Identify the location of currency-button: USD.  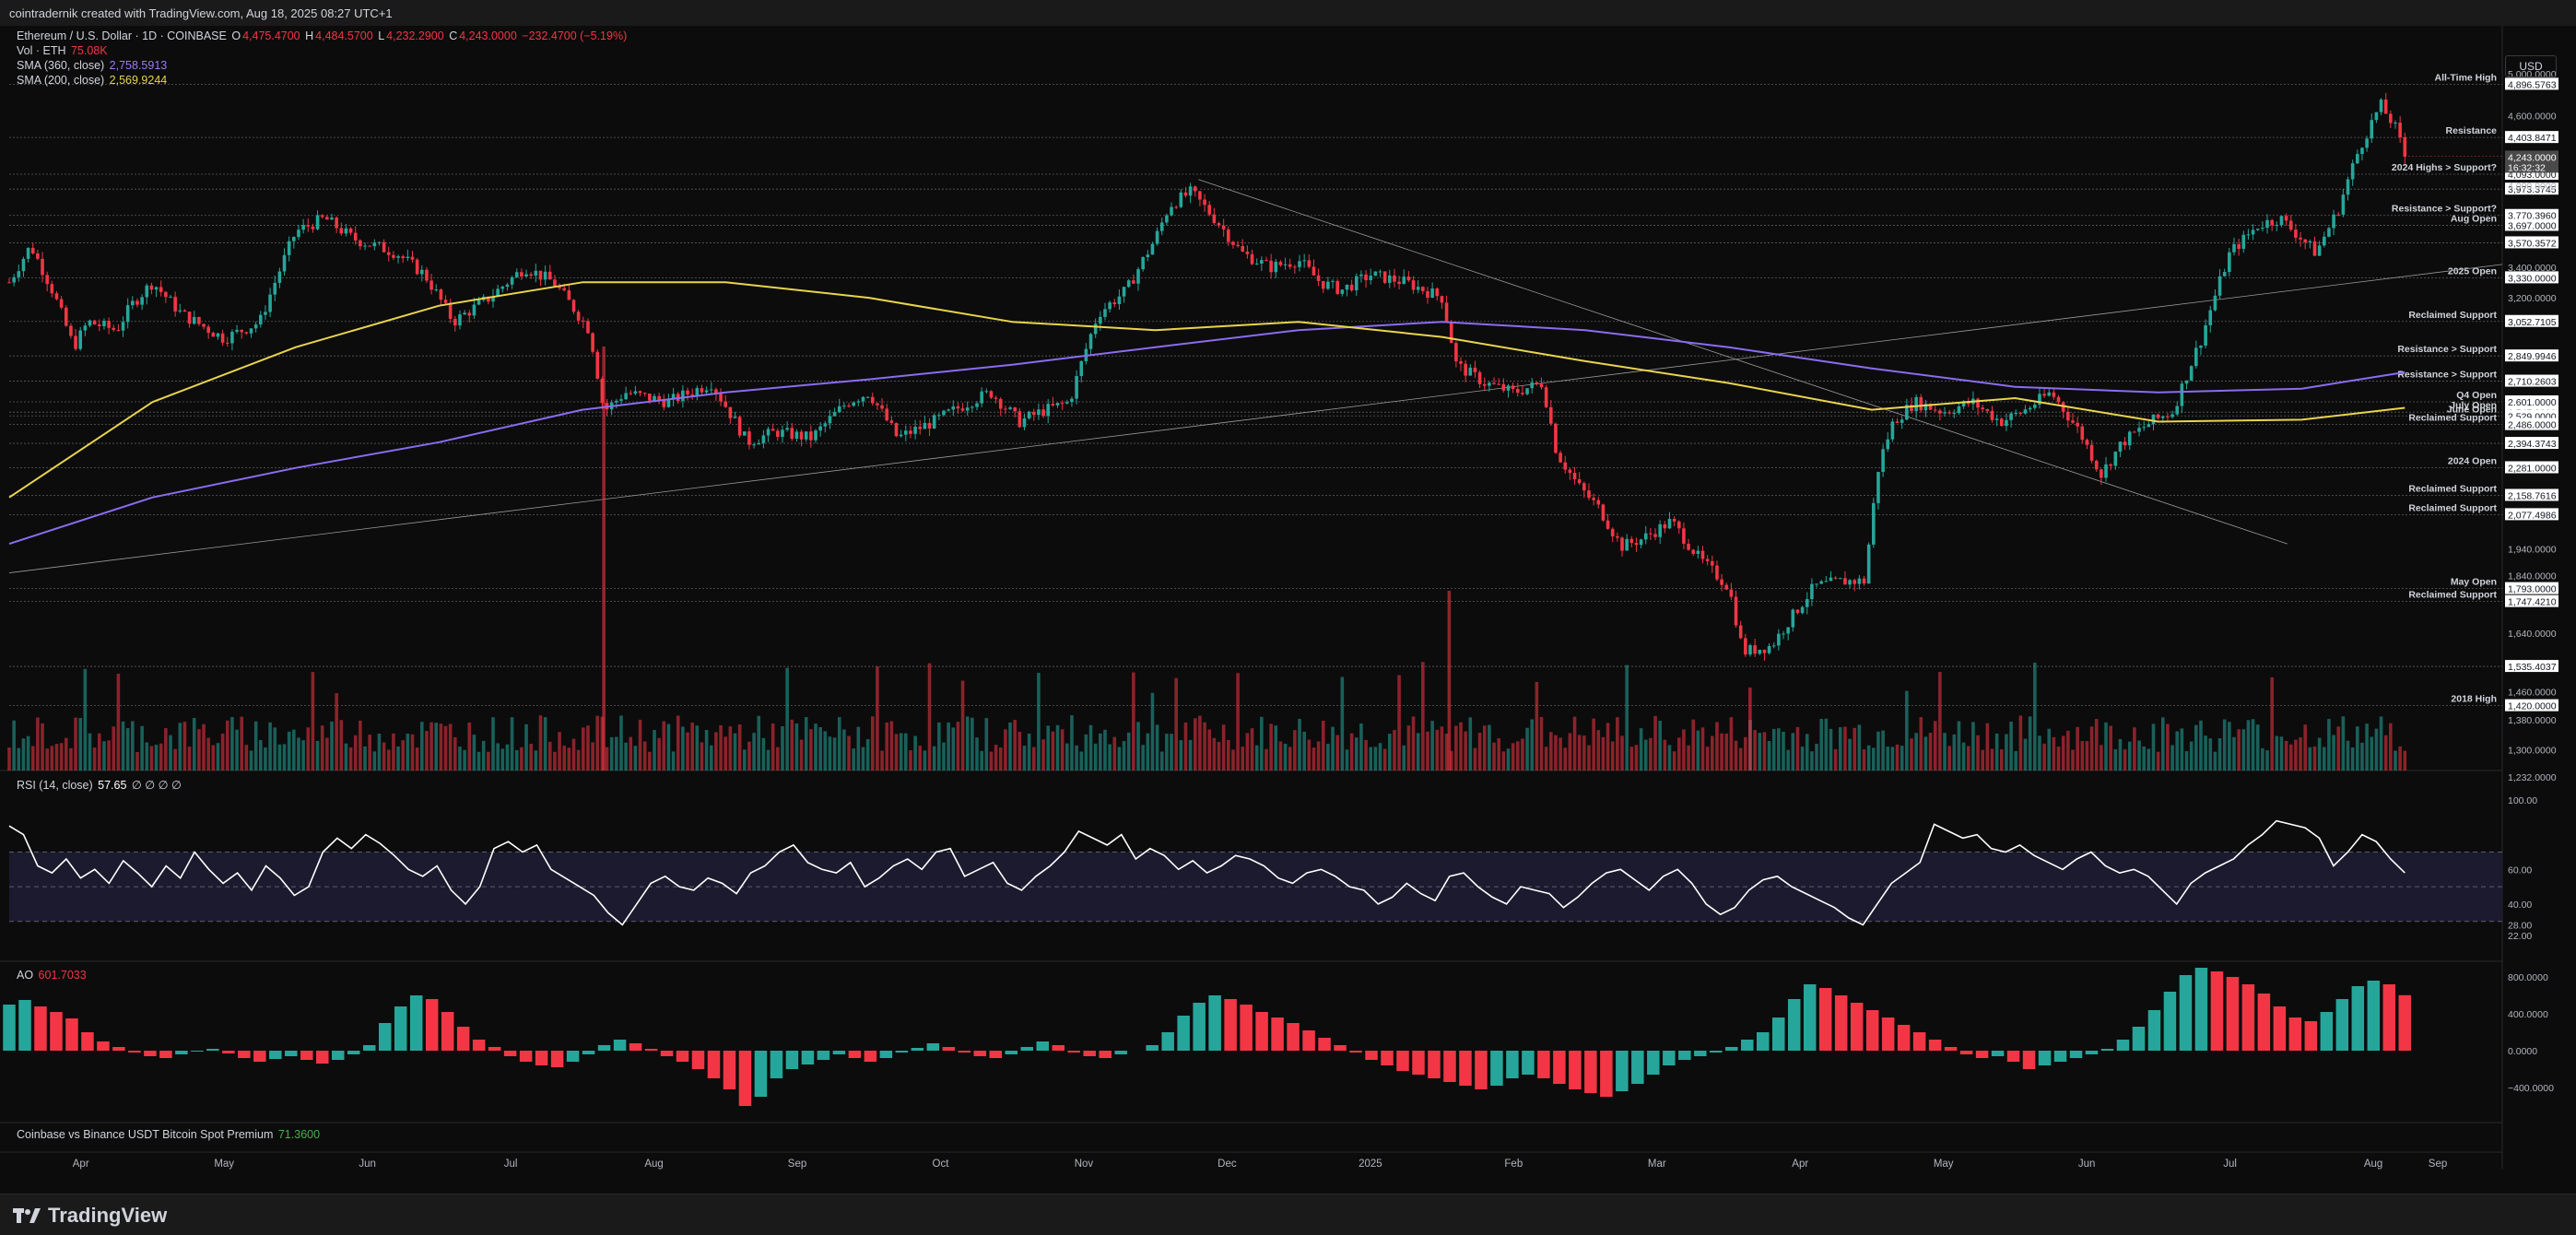
(2531, 66).